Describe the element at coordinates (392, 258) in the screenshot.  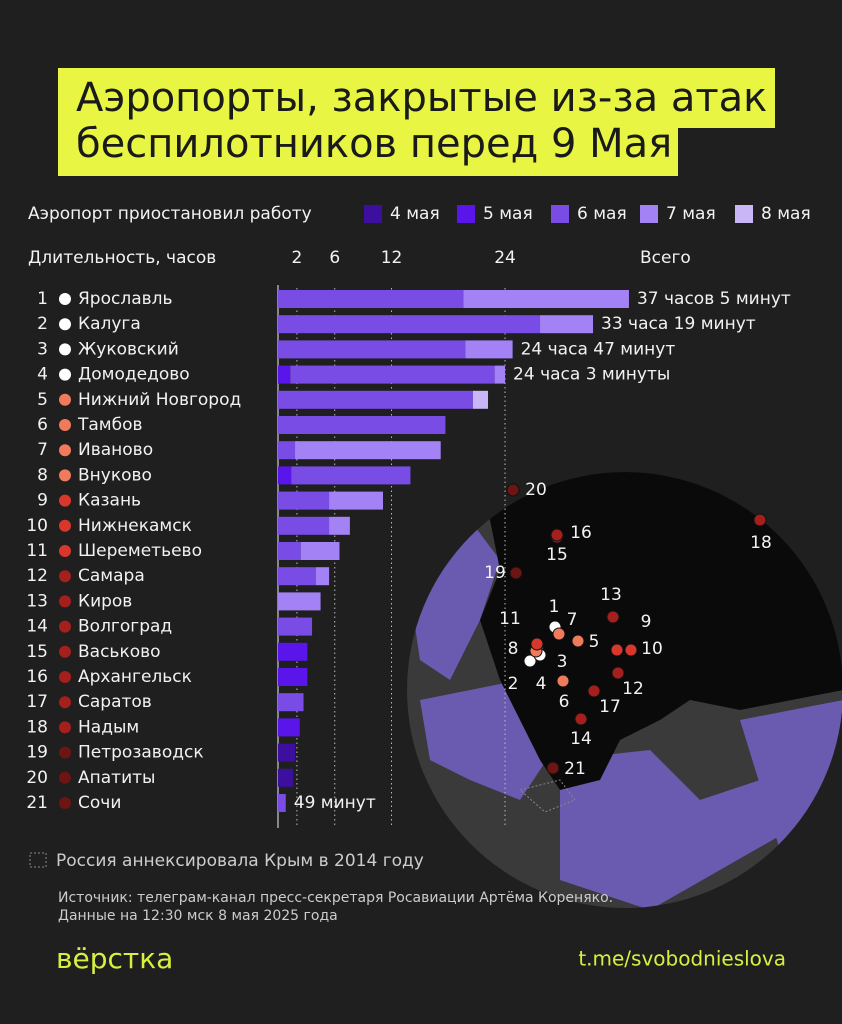
I see `x-tick-label: 12` at that location.